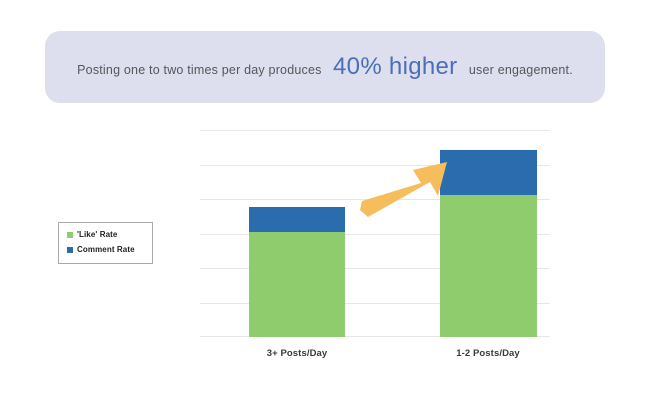 The image size is (652, 400). I want to click on bar-column-3plus-posts, so click(297, 271).